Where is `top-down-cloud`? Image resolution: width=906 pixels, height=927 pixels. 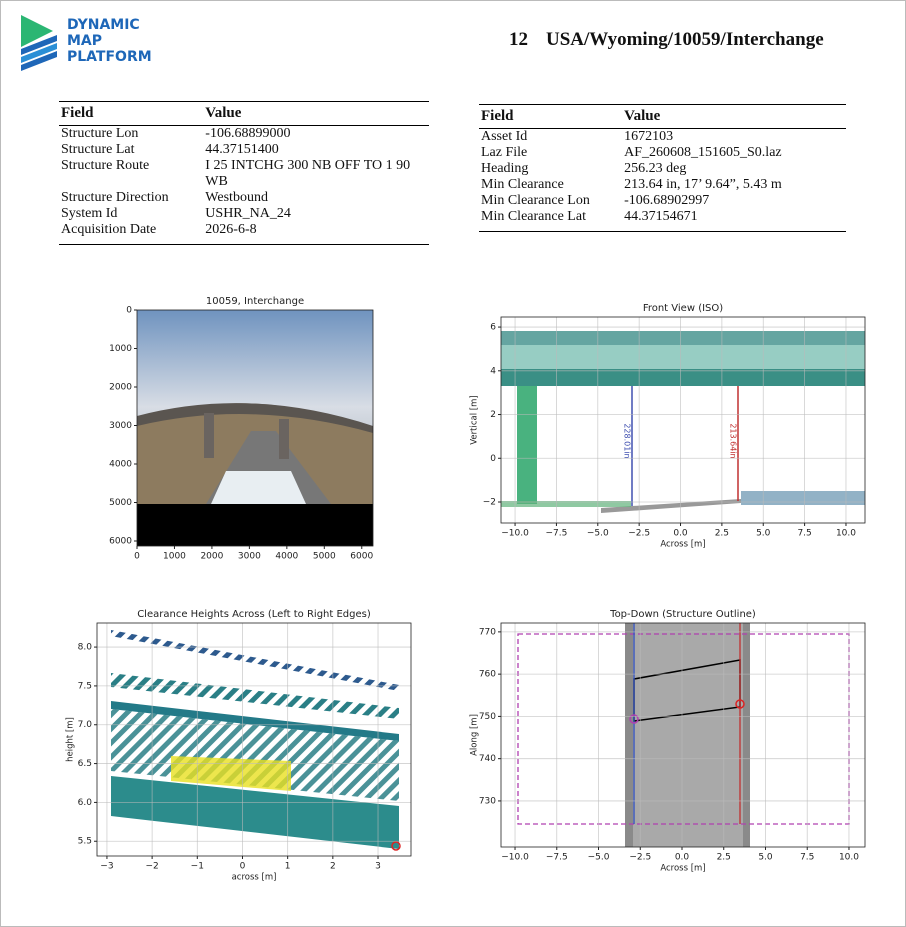
top-down-cloud is located at coordinates (683, 735).